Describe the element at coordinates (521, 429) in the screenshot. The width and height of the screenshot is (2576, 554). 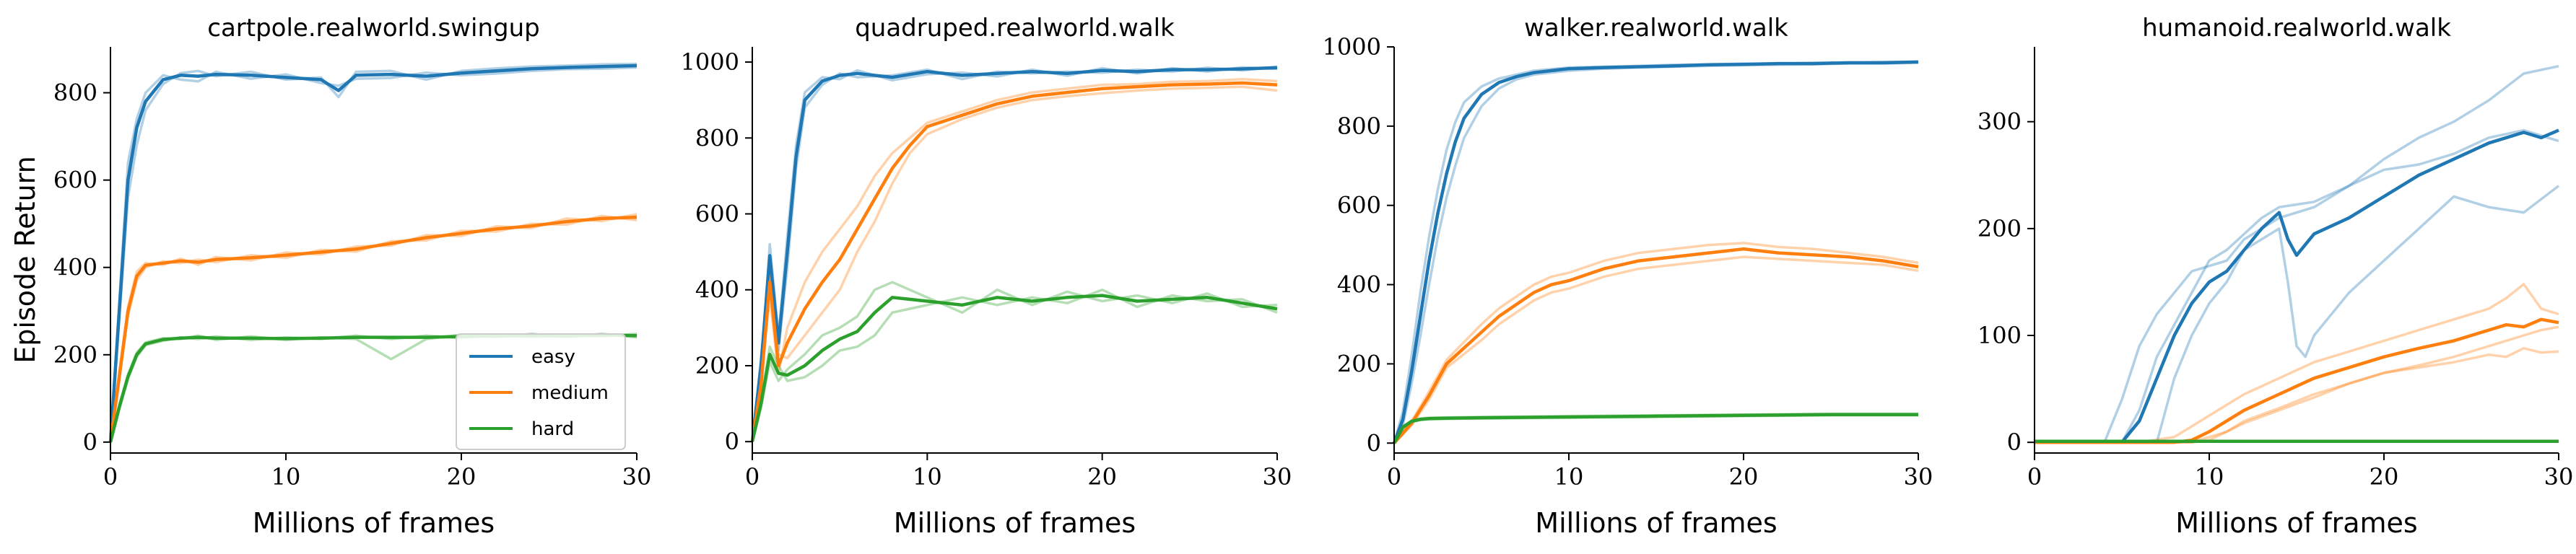
I see `legend-entry-hard: hard` at that location.